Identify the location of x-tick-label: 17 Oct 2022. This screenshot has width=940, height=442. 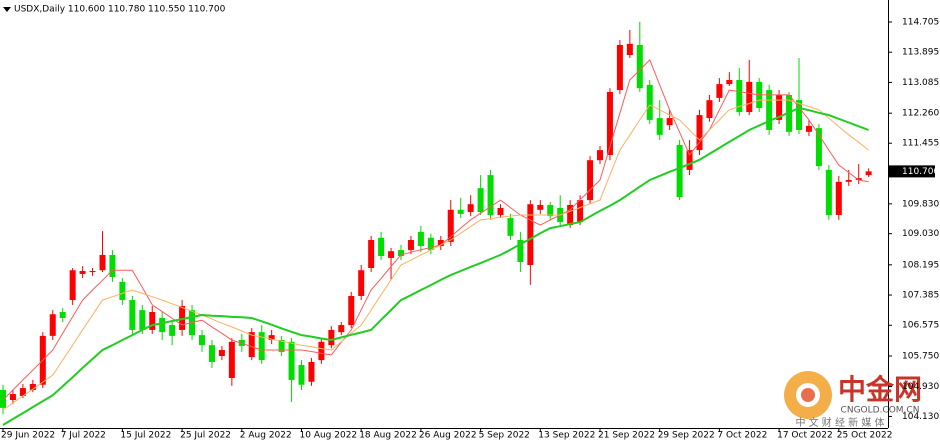
(805, 436).